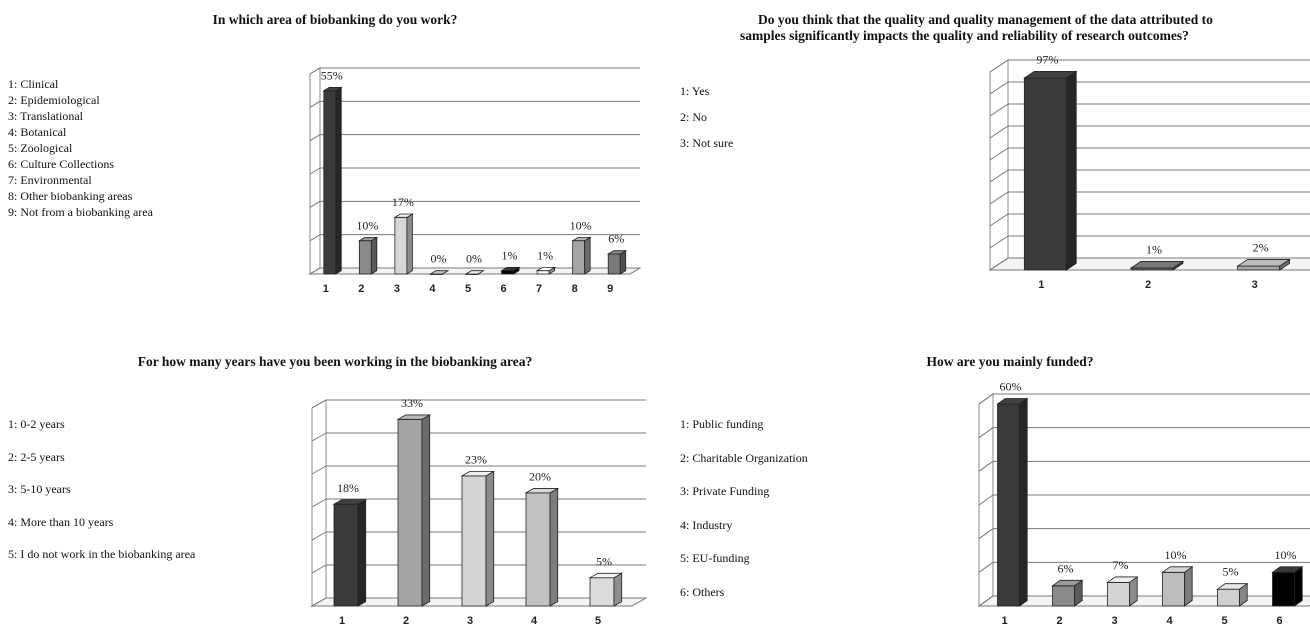  What do you see at coordinates (1149, 171) in the screenshot?
I see `chart2-plot: 97% 1 1% 2 2% 3` at bounding box center [1149, 171].